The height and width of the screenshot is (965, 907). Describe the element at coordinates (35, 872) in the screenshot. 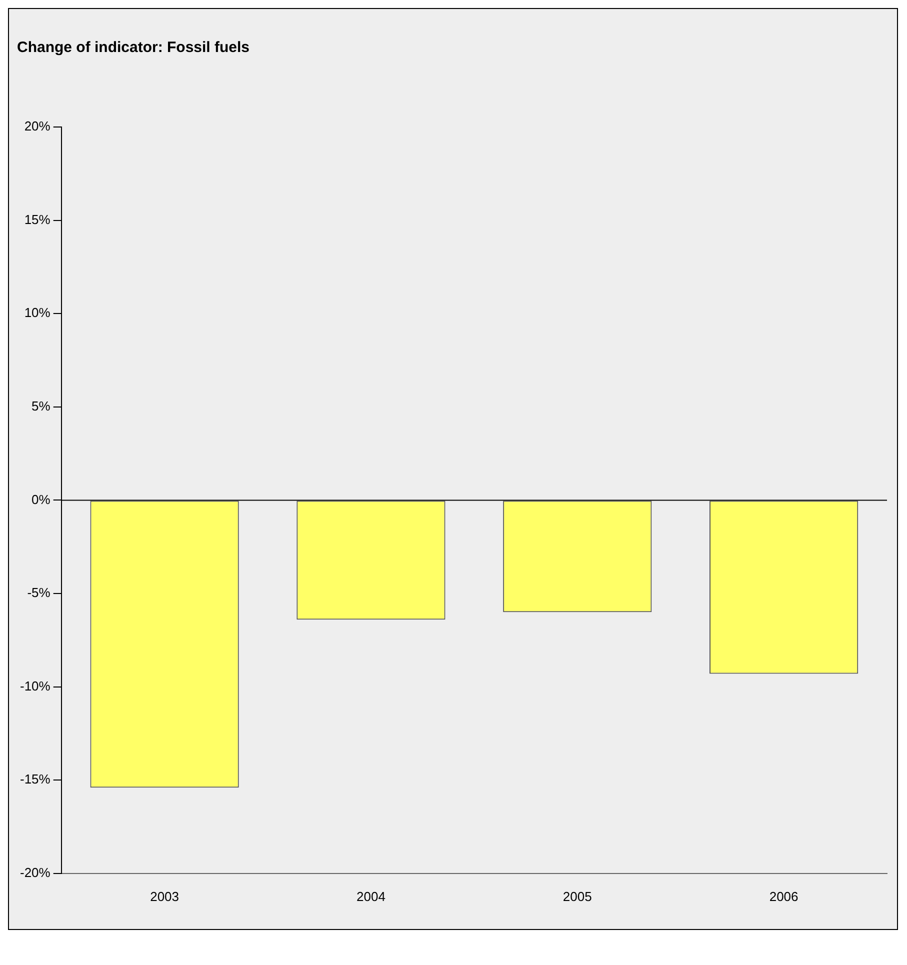

I see `y-tick-label: -20%` at that location.